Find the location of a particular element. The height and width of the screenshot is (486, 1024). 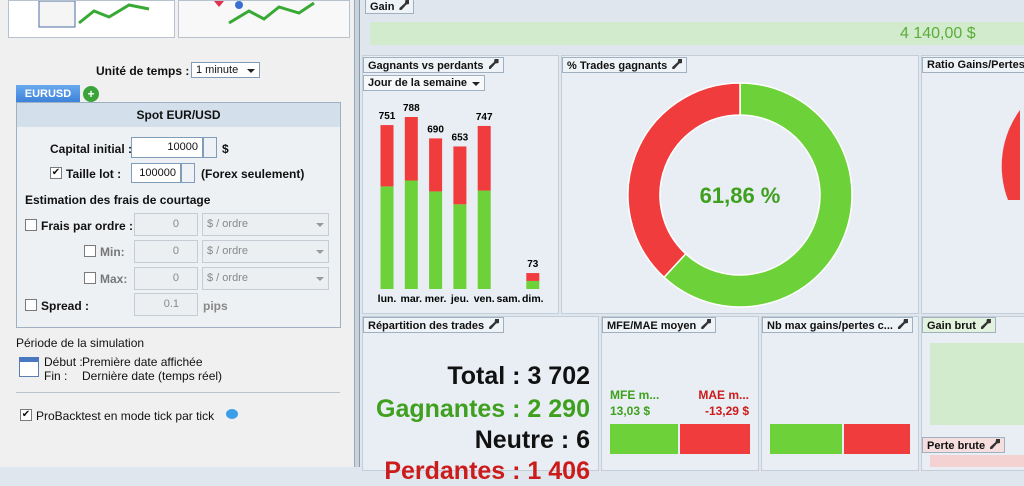

title: Gain is located at coordinates (382, 7).